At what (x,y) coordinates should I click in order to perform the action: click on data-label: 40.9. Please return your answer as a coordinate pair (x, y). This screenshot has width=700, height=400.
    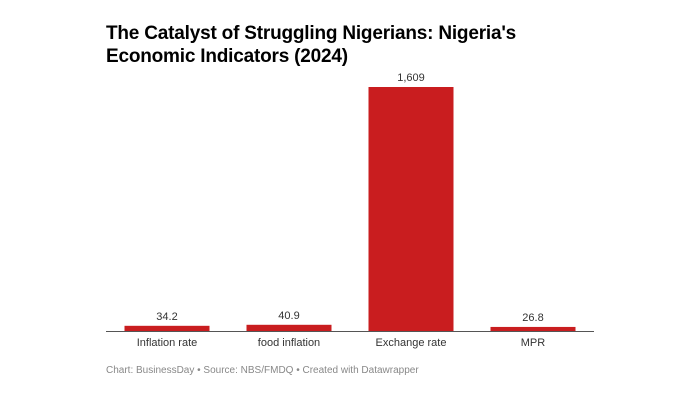
    Looking at the image, I should click on (288, 316).